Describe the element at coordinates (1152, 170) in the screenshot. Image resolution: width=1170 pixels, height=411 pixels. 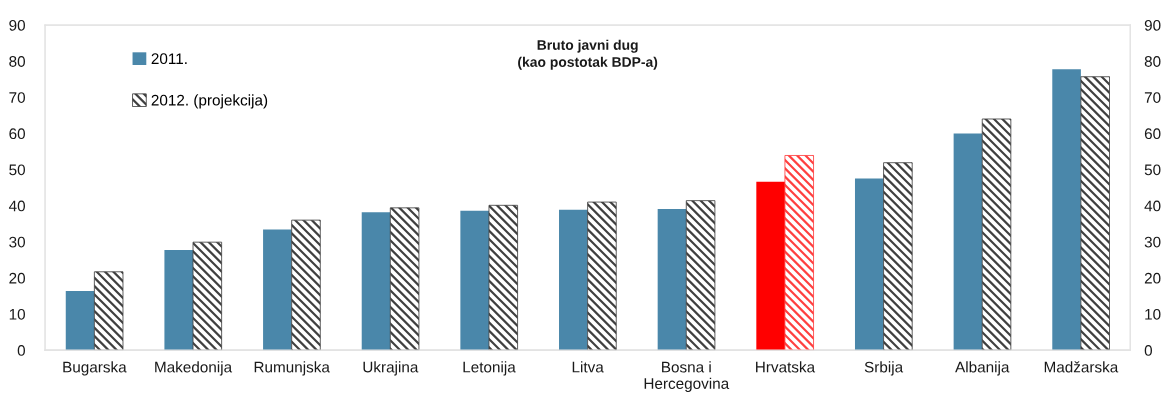
I see `y2-tick-label: 50` at that location.